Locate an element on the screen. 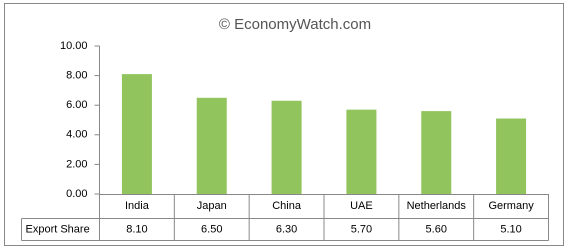 This screenshot has height=251, width=569. x-tick-label: Japan is located at coordinates (212, 206).